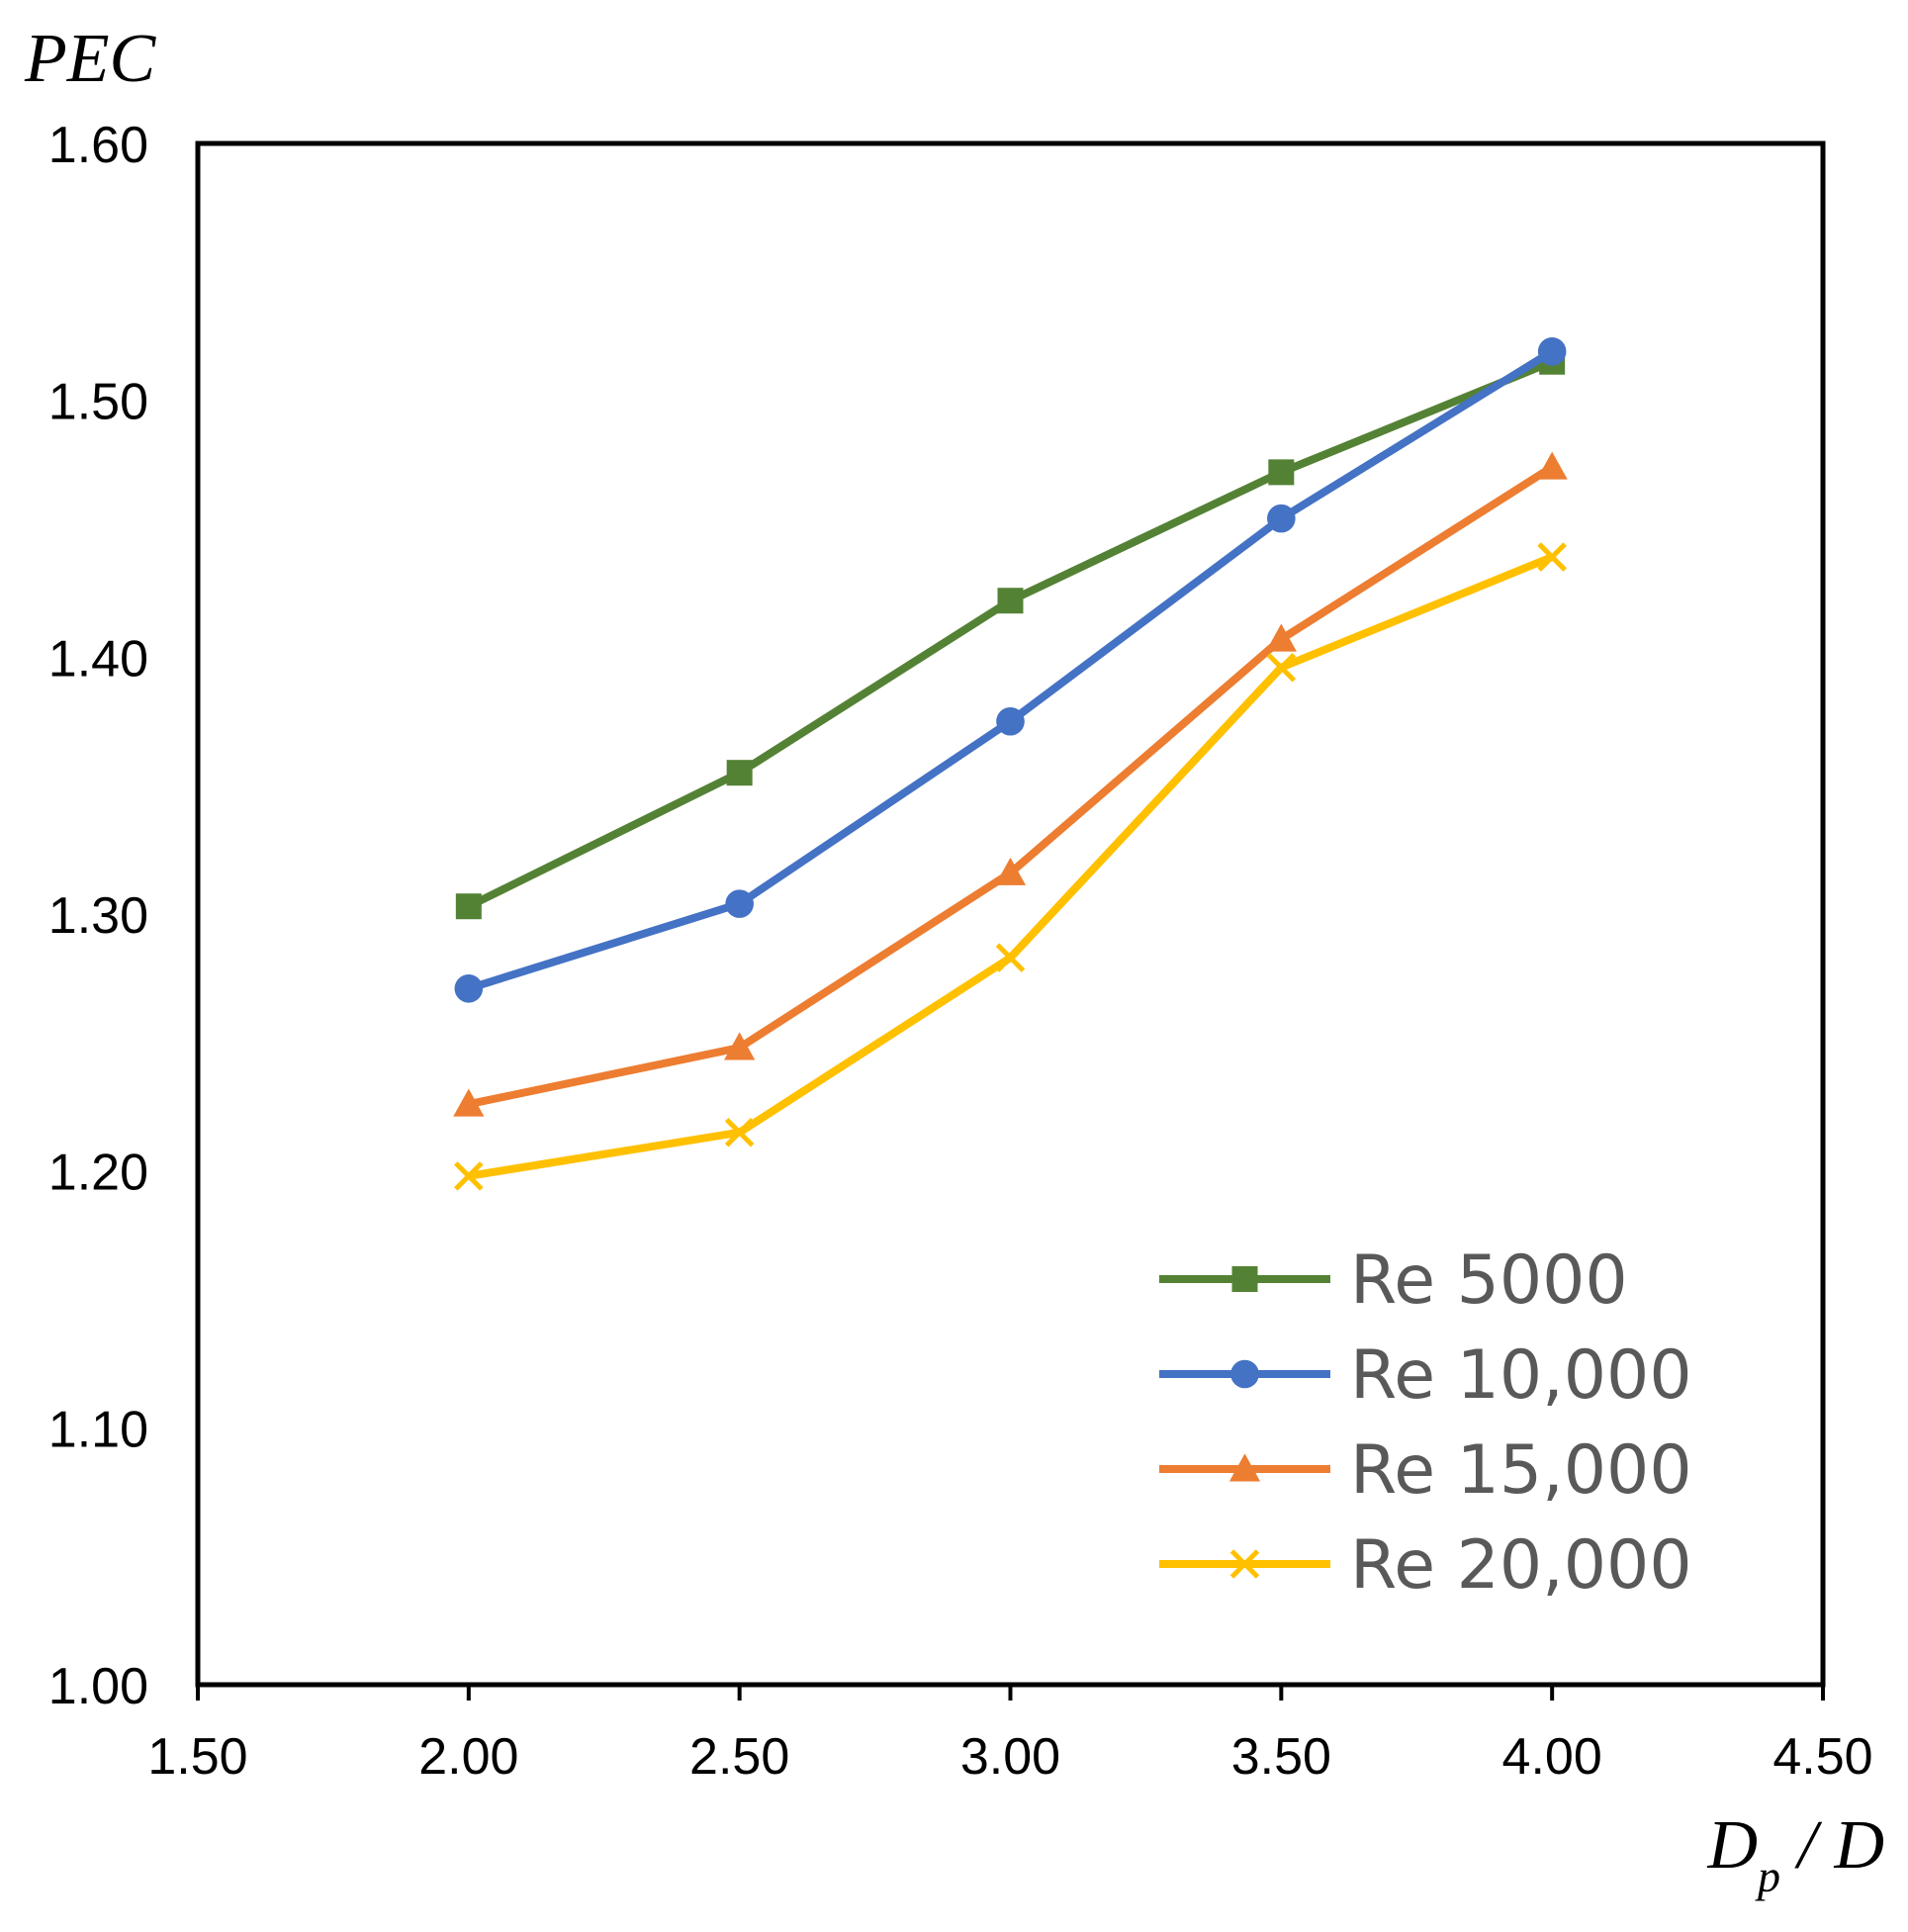 This screenshot has width=1908, height=1932. What do you see at coordinates (1732, 1845) in the screenshot?
I see `x-axis-title-main: D` at bounding box center [1732, 1845].